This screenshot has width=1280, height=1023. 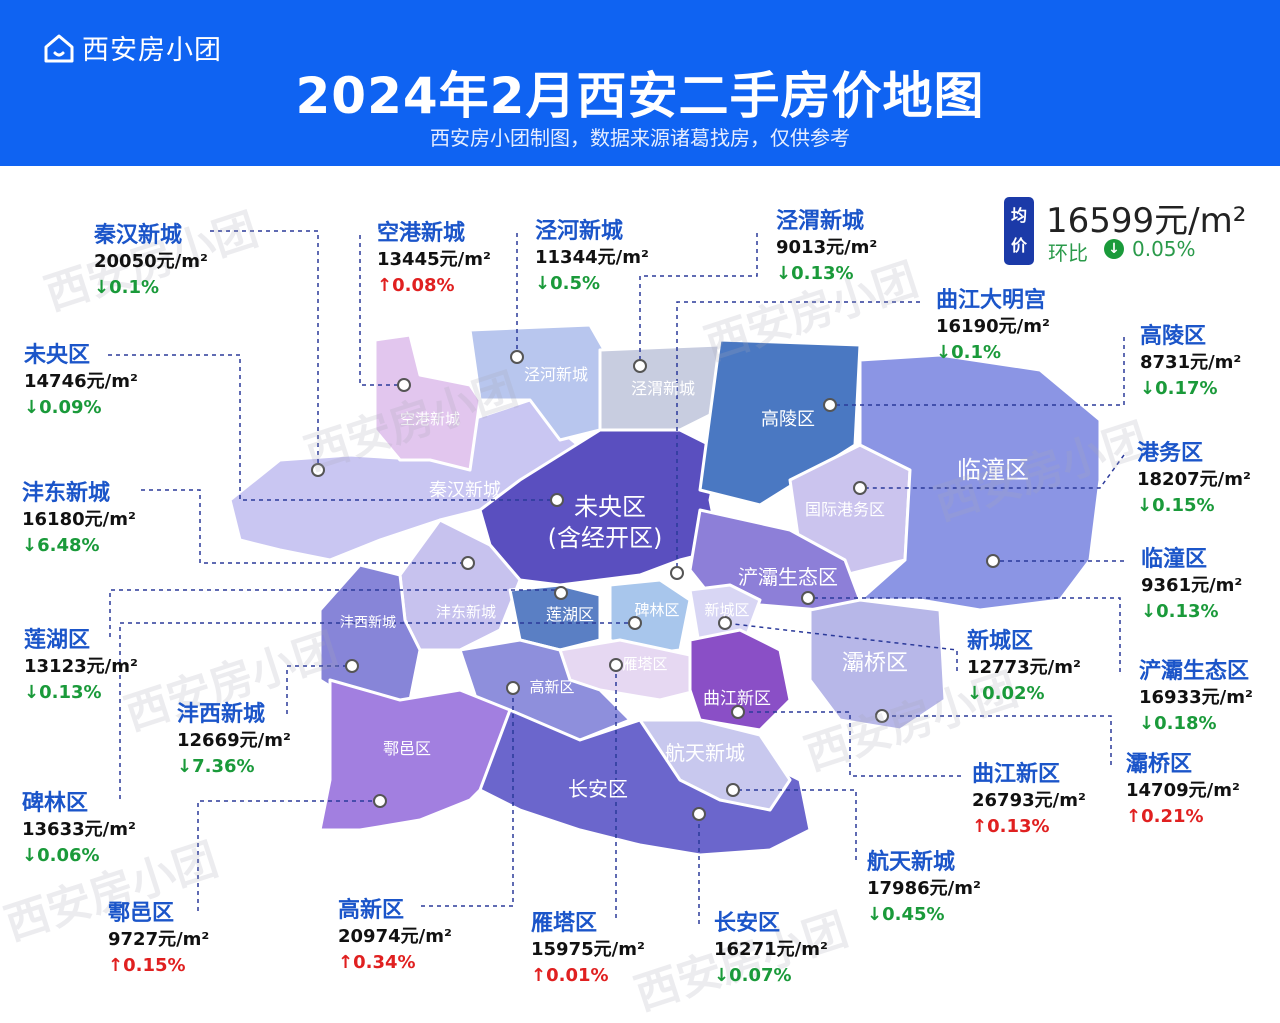 I want to click on callout-change: ↓0.5%, so click(x=568, y=283).